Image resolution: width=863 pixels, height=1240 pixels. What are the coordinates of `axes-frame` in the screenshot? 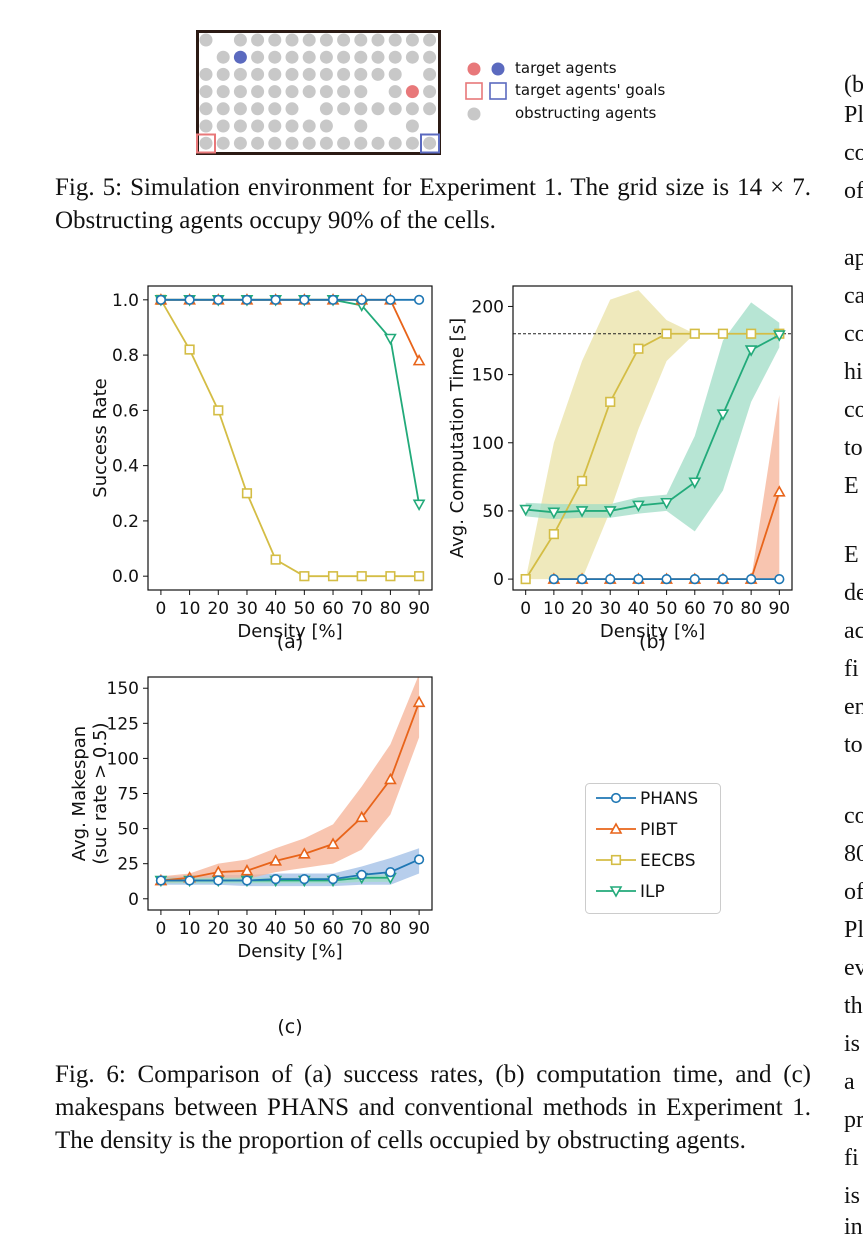 It's located at (290, 438).